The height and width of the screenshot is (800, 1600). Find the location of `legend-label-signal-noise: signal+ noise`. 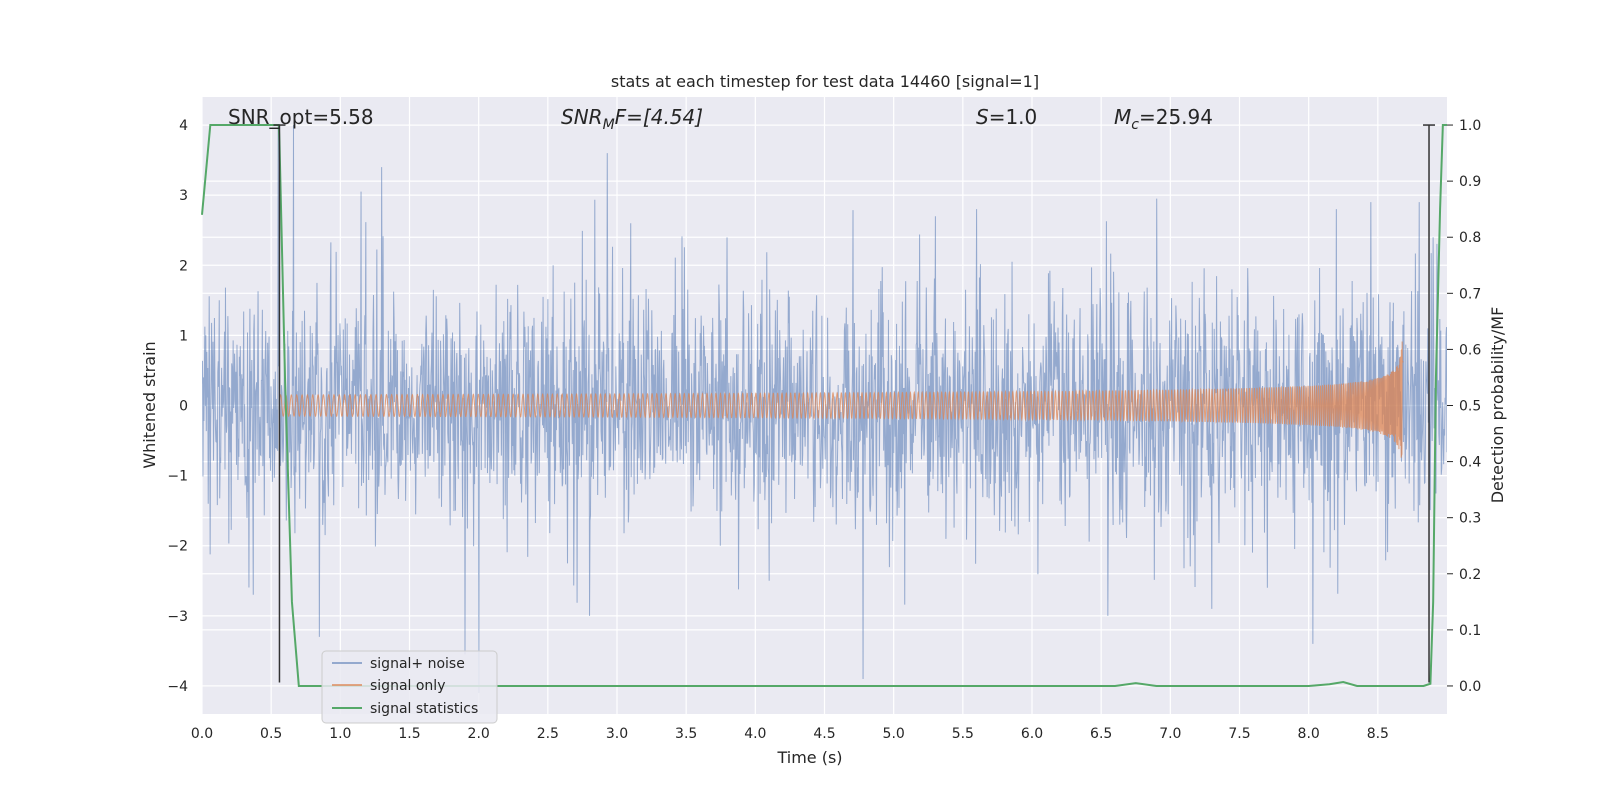

legend-label-signal-noise: signal+ noise is located at coordinates (417, 664).